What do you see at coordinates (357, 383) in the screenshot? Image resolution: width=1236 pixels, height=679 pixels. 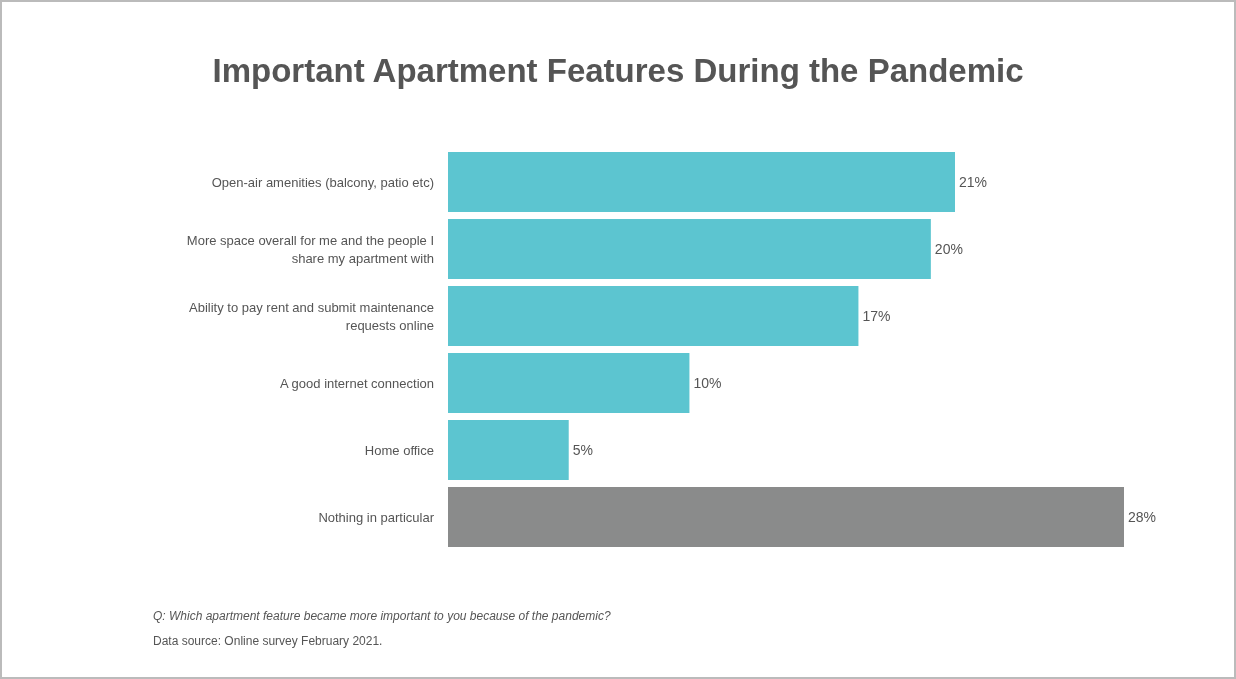 I see `y-tick-label: A good internet connection` at bounding box center [357, 383].